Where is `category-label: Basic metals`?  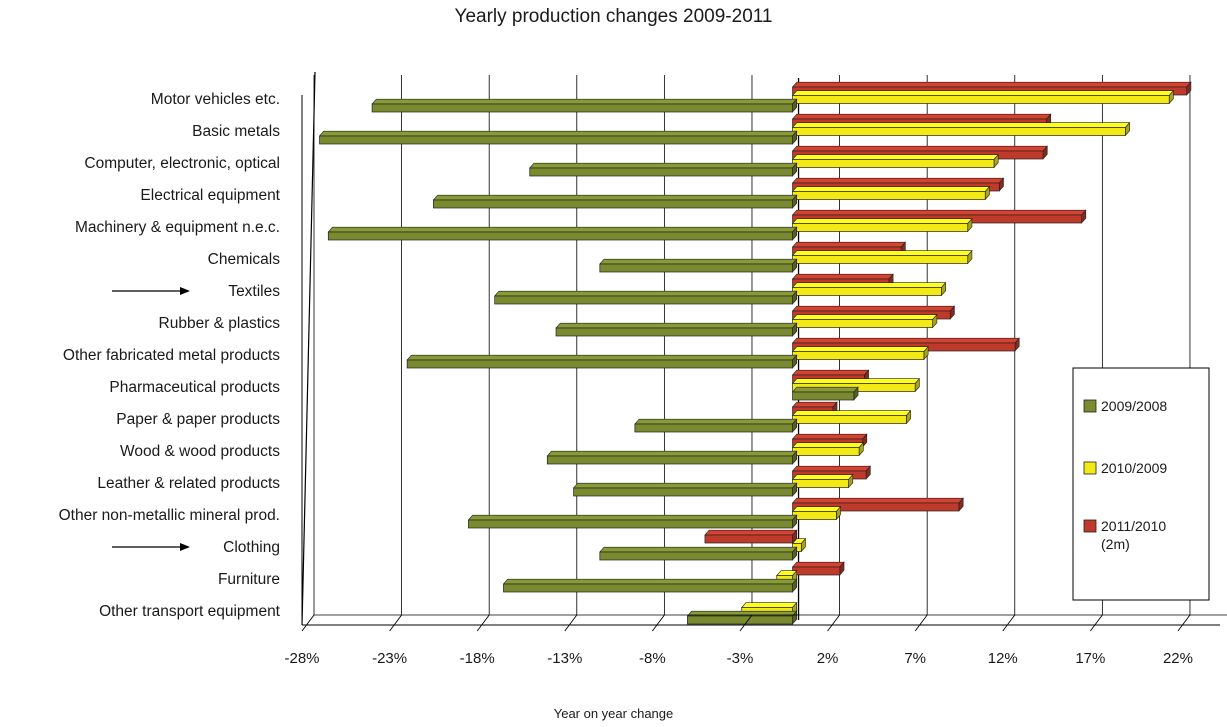 category-label: Basic metals is located at coordinates (236, 131).